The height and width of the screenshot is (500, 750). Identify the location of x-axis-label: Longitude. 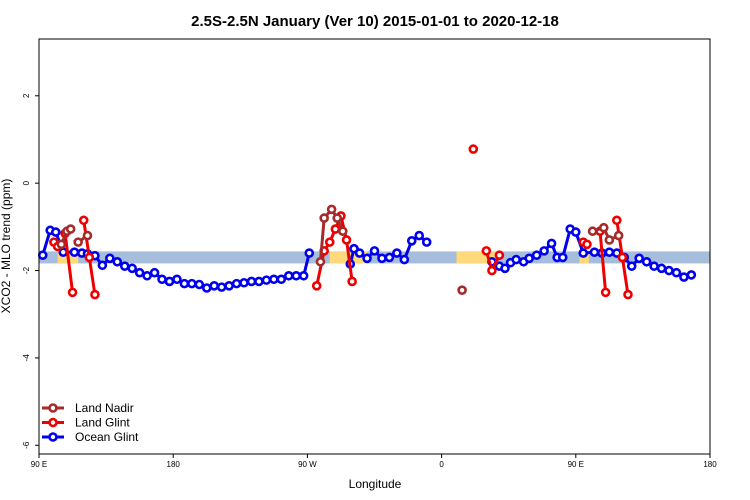
(375, 484).